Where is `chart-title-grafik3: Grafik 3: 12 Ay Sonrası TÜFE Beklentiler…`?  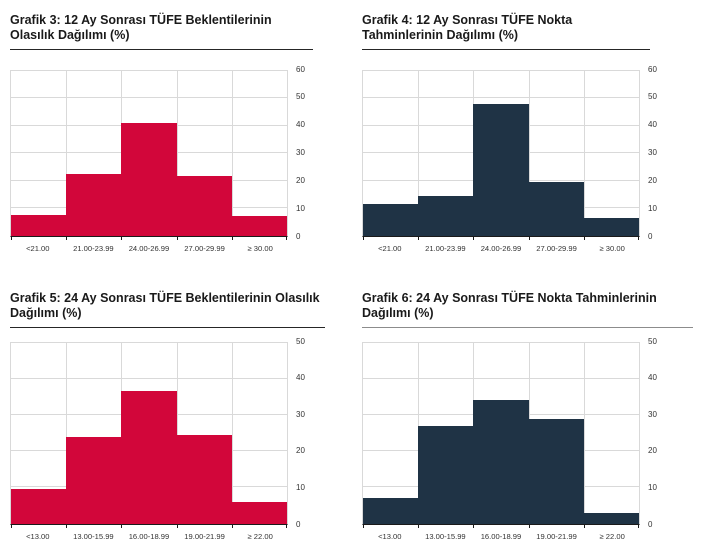
chart-title-grafik3: Grafik 3: 12 Ay Sonrası TÜFE Beklentiler… is located at coordinates (161, 29).